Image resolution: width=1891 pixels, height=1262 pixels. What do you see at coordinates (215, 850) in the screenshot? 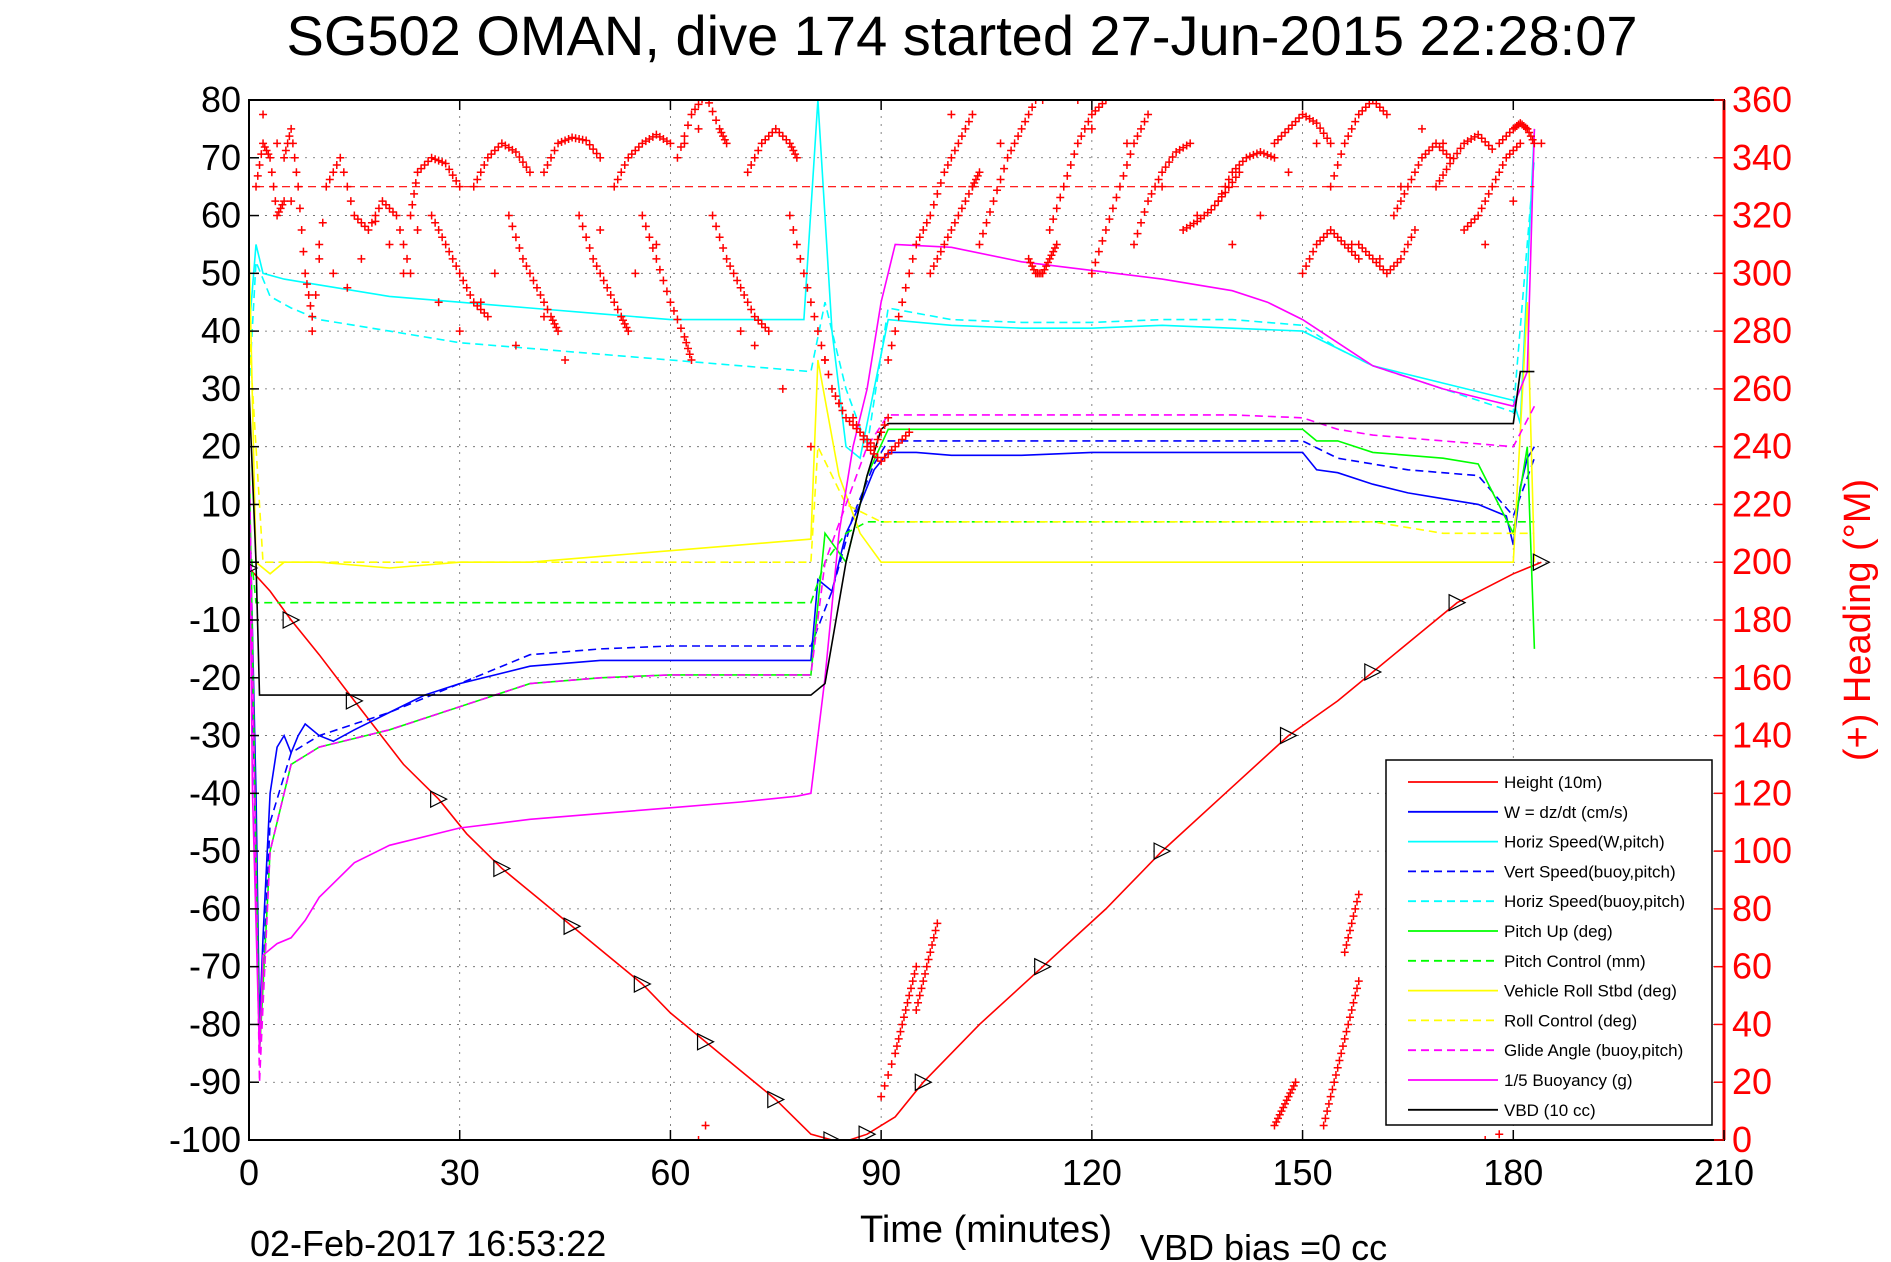
I see `y-tick-label: -50` at bounding box center [215, 850].